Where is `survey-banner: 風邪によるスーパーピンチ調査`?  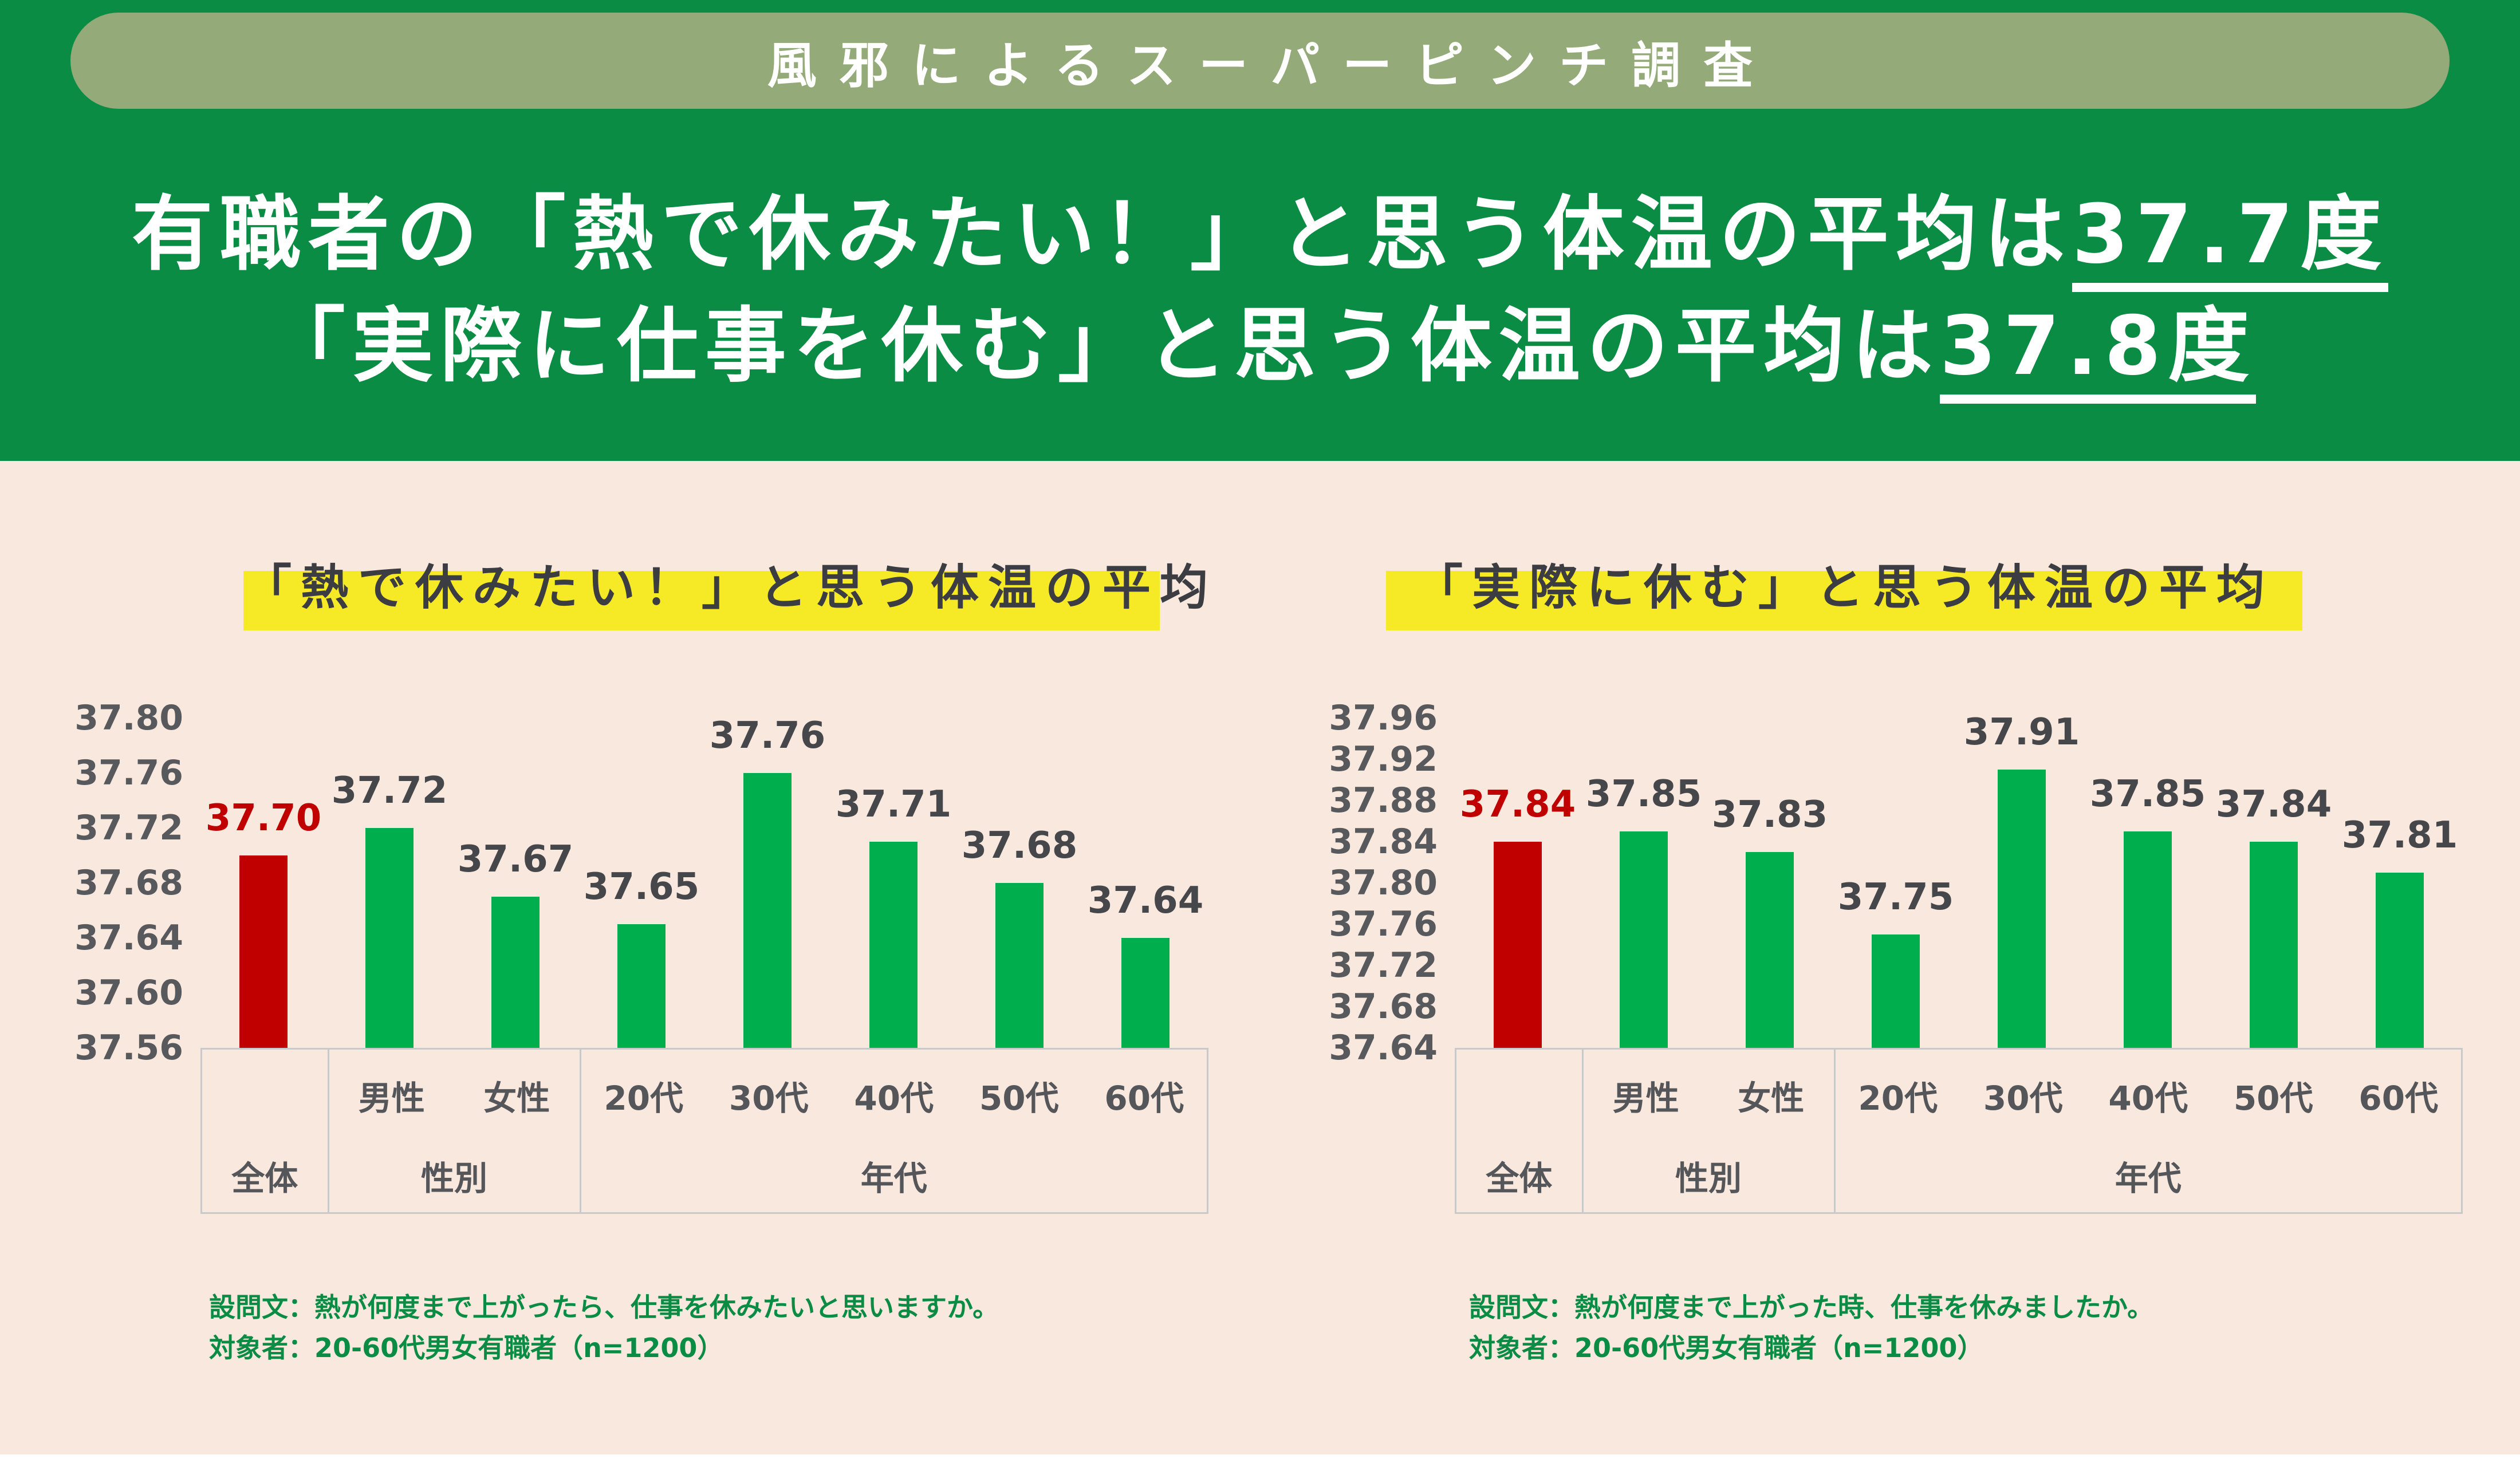 survey-banner: 風邪によるスーパーピンチ調査 is located at coordinates (1260, 61).